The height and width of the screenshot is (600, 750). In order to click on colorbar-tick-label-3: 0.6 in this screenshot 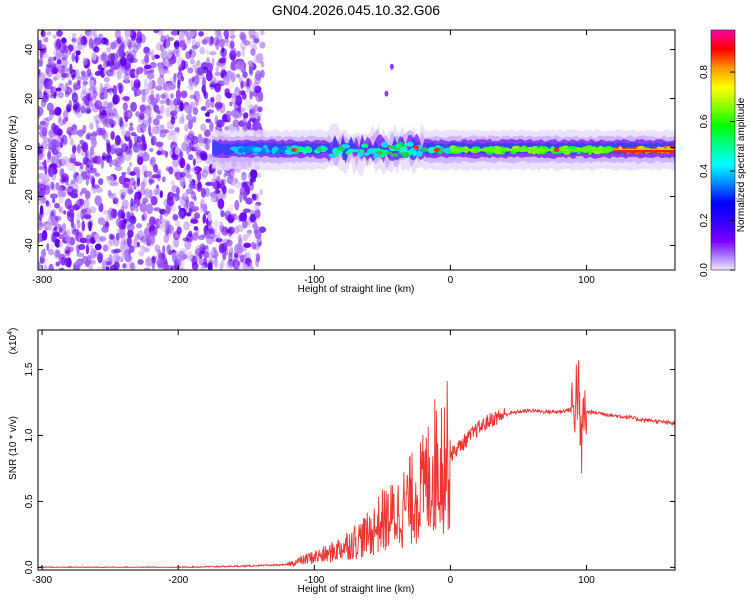, I will do `click(704, 121)`.